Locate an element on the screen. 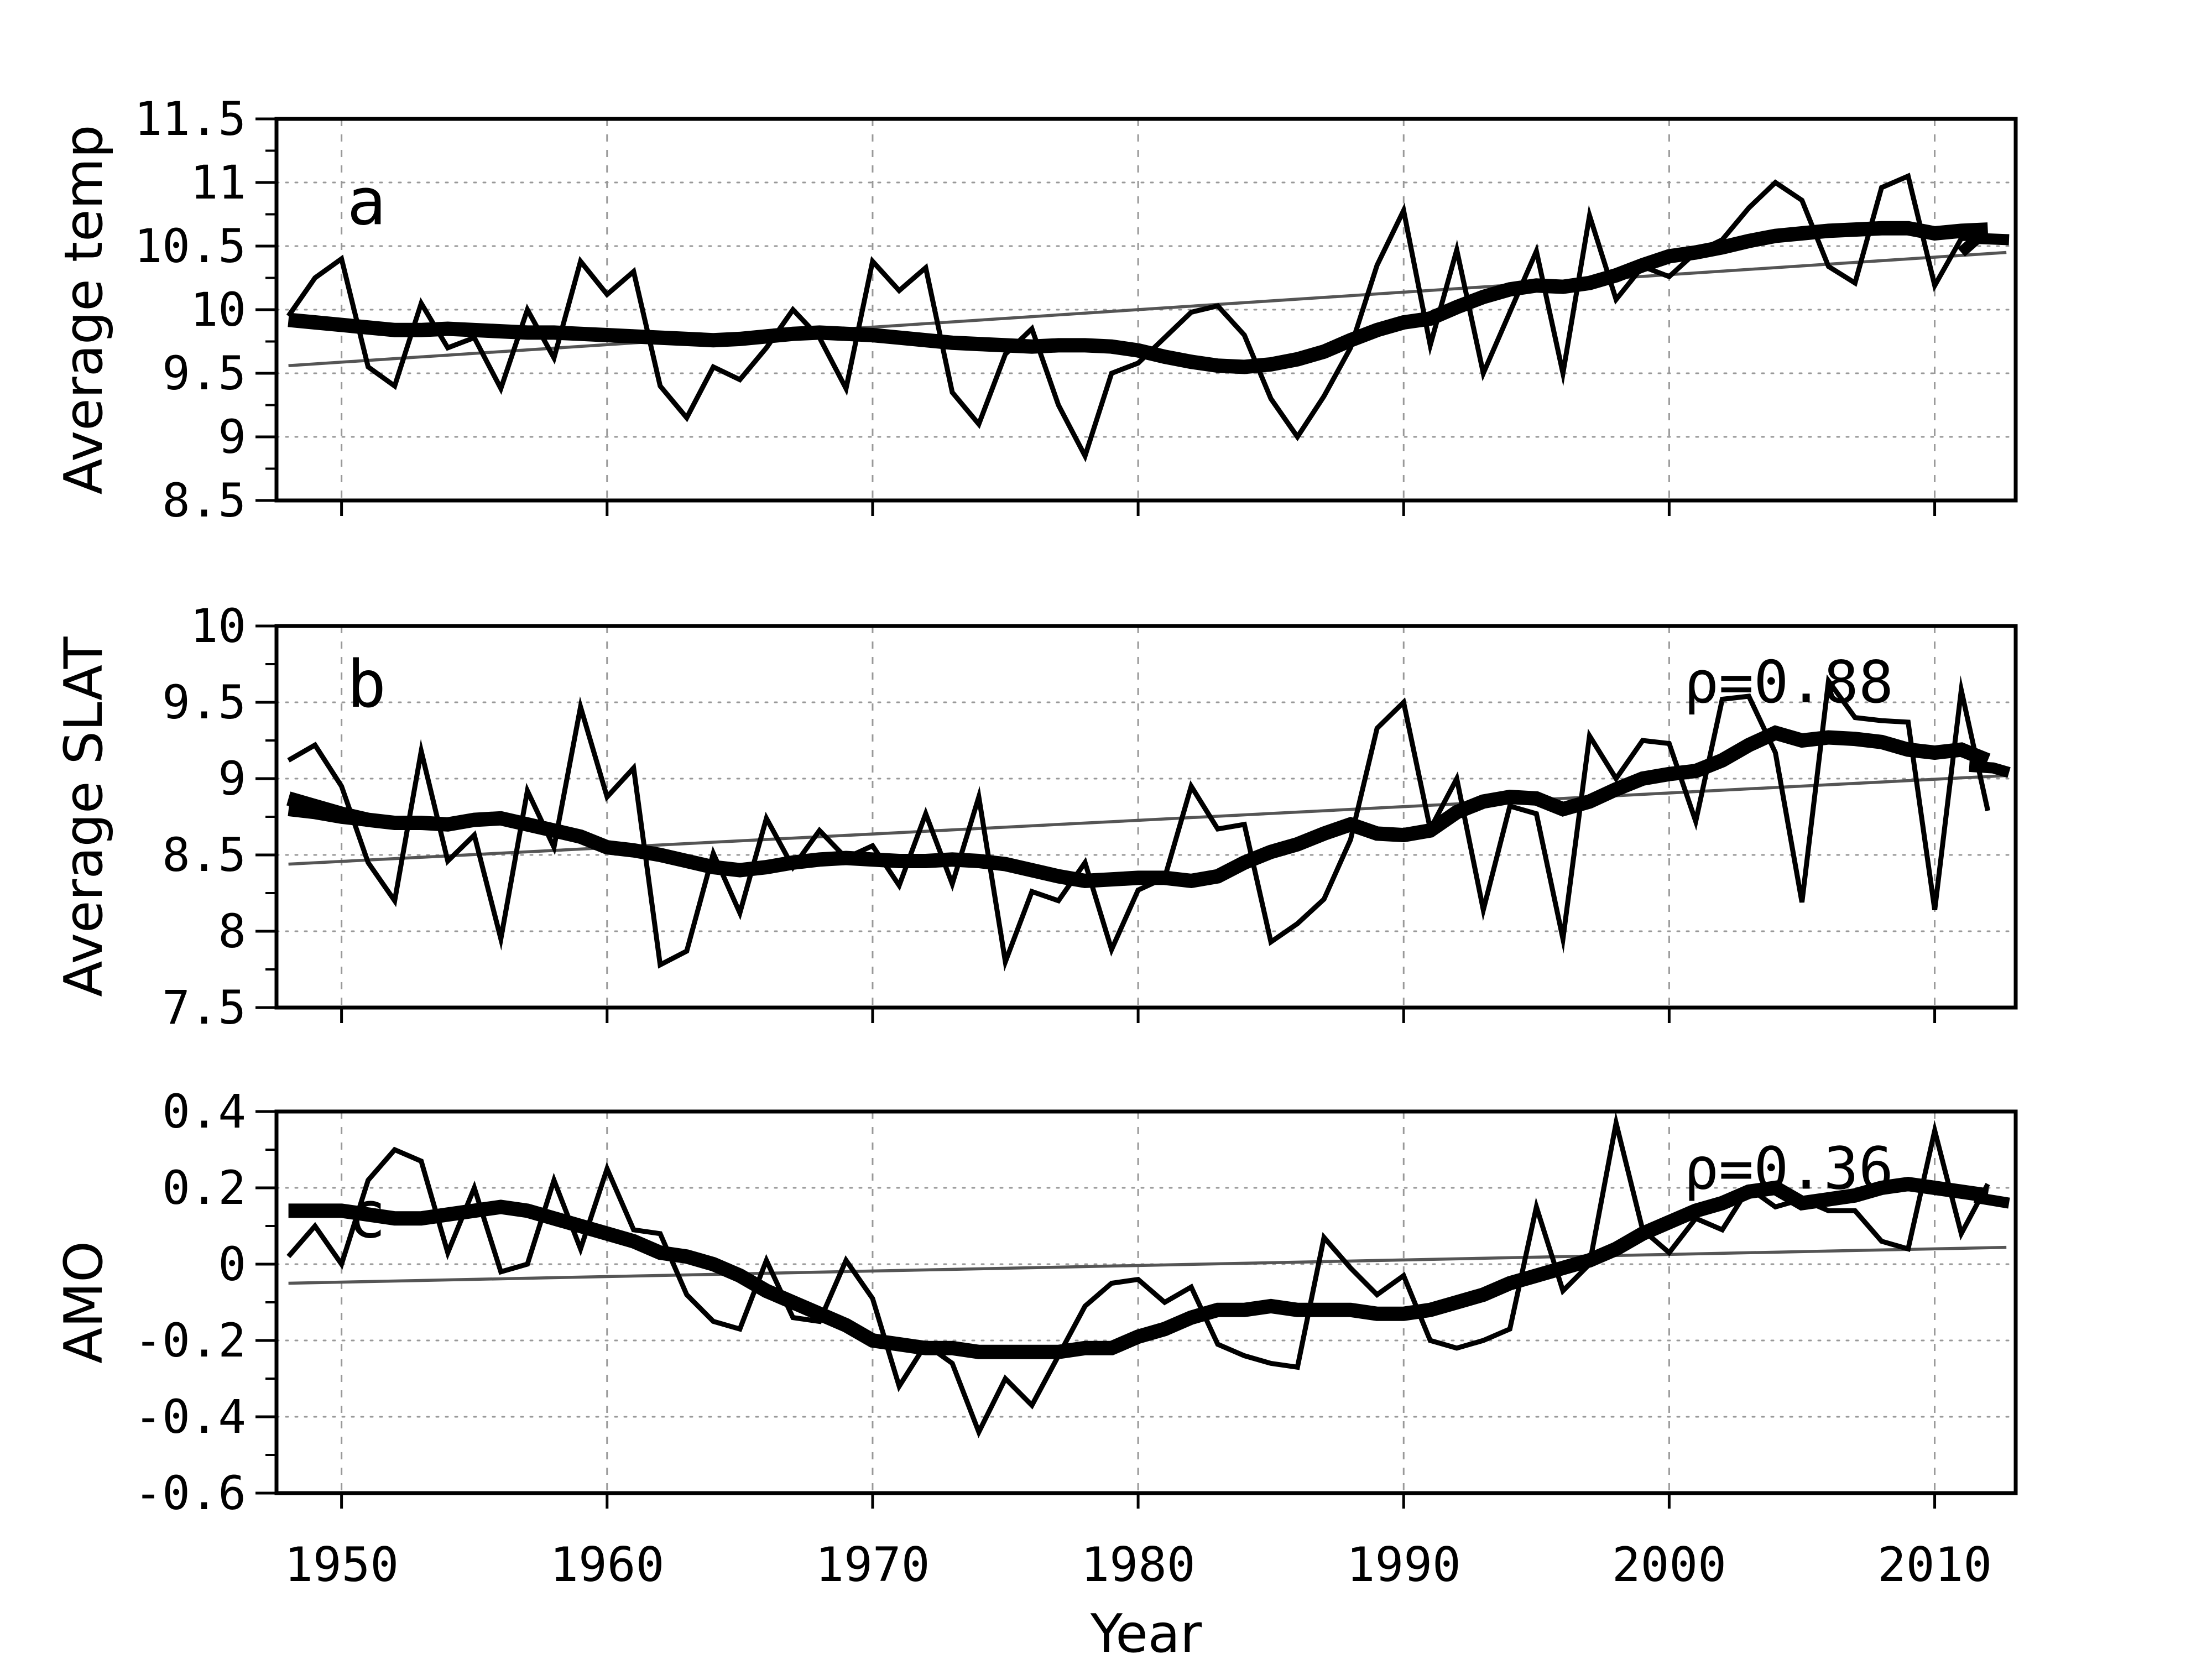 The width and height of the screenshot is (2212, 1659). panel-c-smoothed-line is located at coordinates (1138, 1267).